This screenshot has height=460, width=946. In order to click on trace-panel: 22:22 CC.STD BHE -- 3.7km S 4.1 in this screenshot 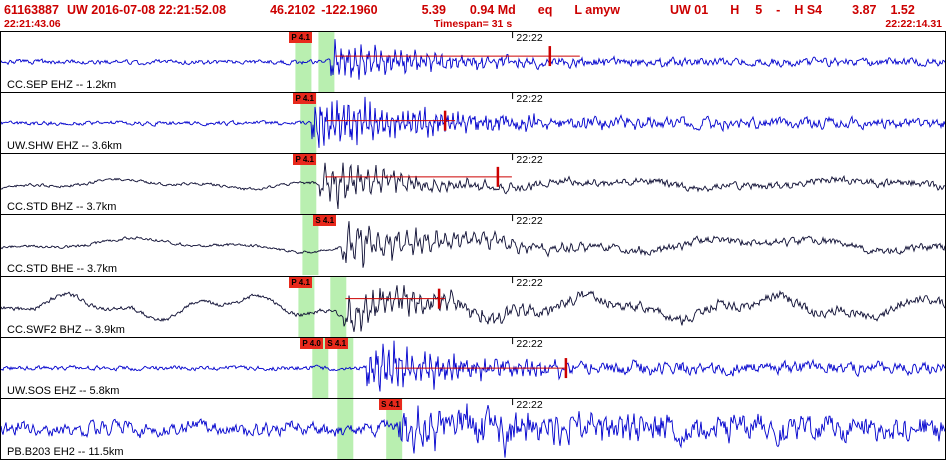, I will do `click(473, 246)`.